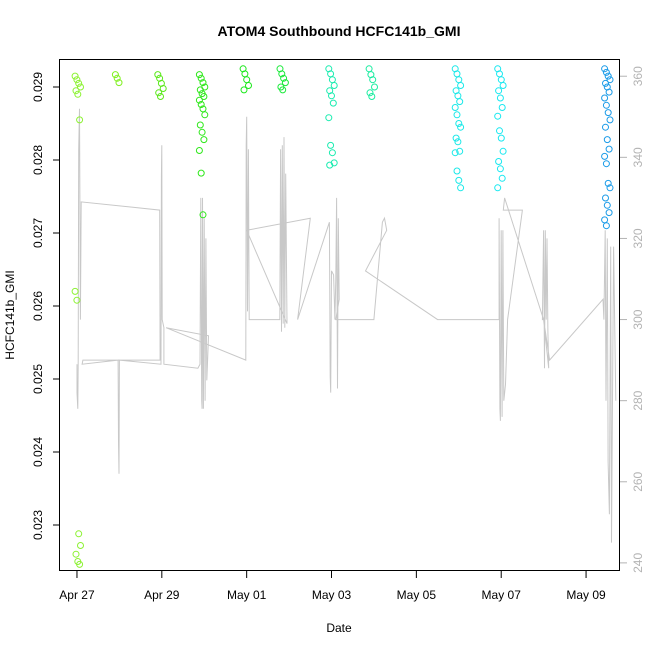 This screenshot has width=650, height=650. What do you see at coordinates (638, 238) in the screenshot?
I see `y2-tick-label: 320` at bounding box center [638, 238].